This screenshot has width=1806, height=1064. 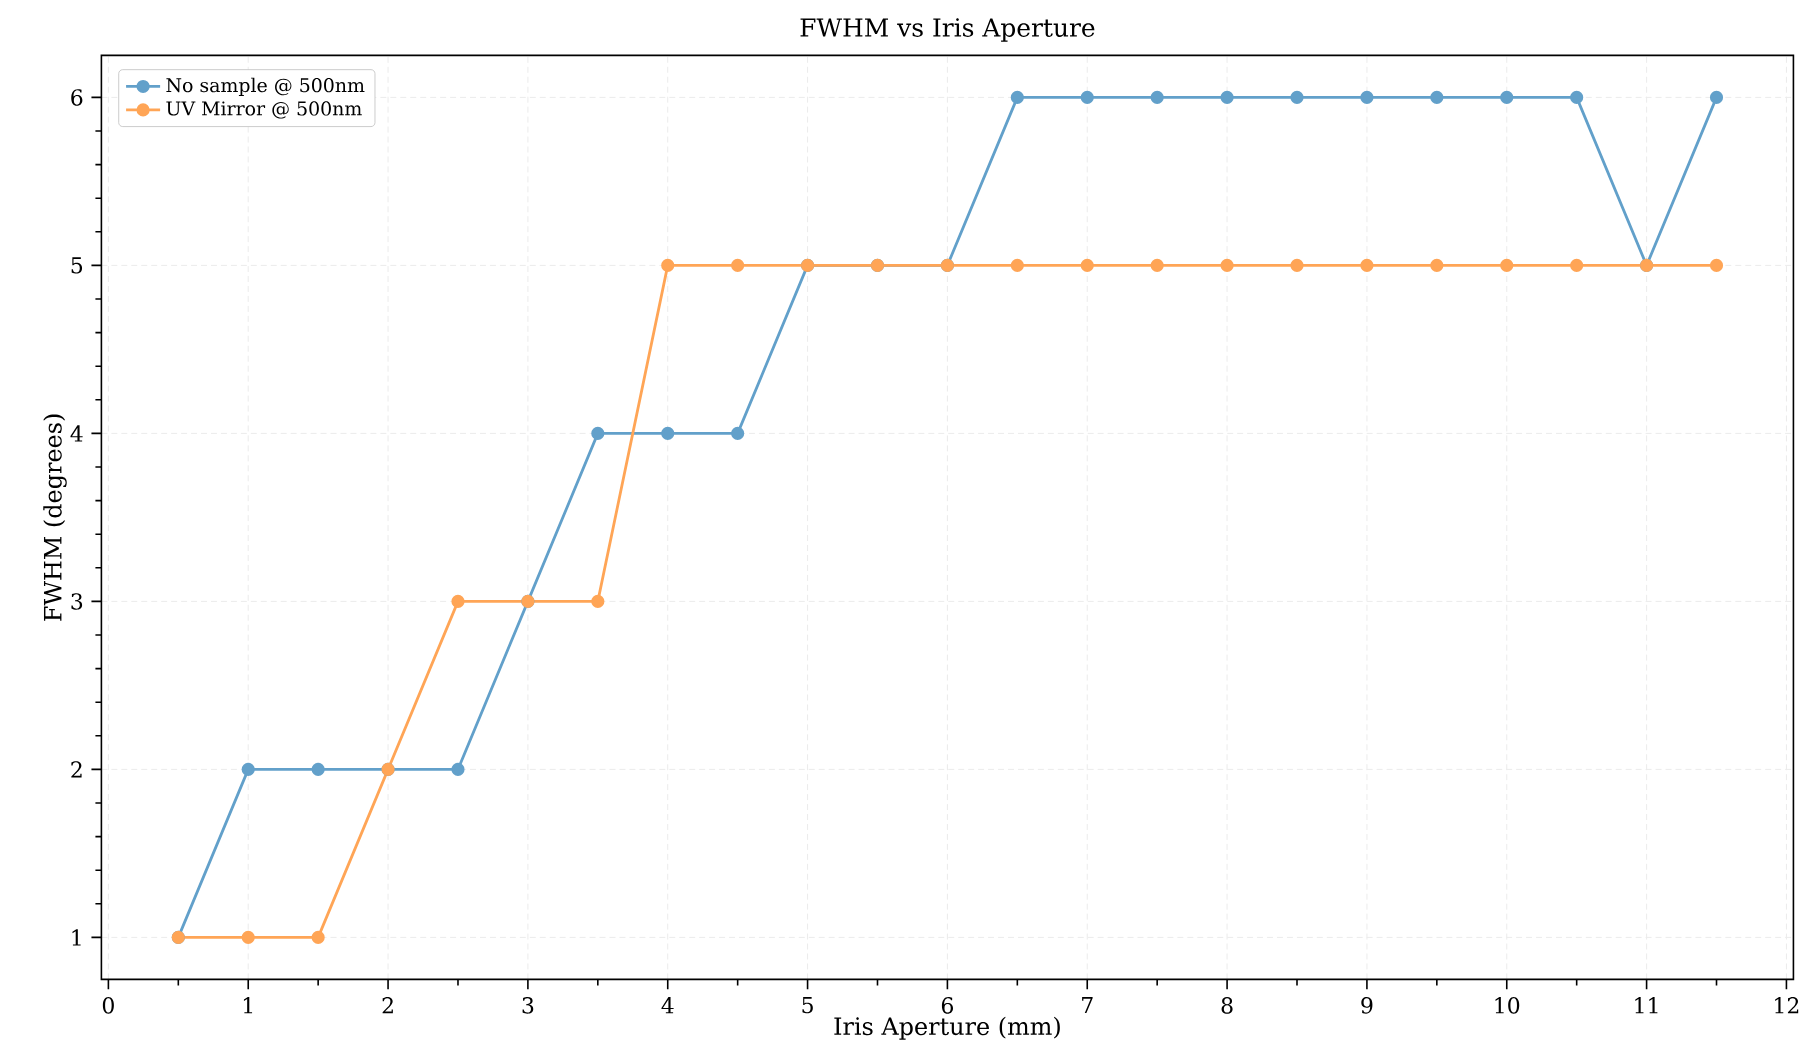 I want to click on y-tick-label: 1, so click(x=76, y=937).